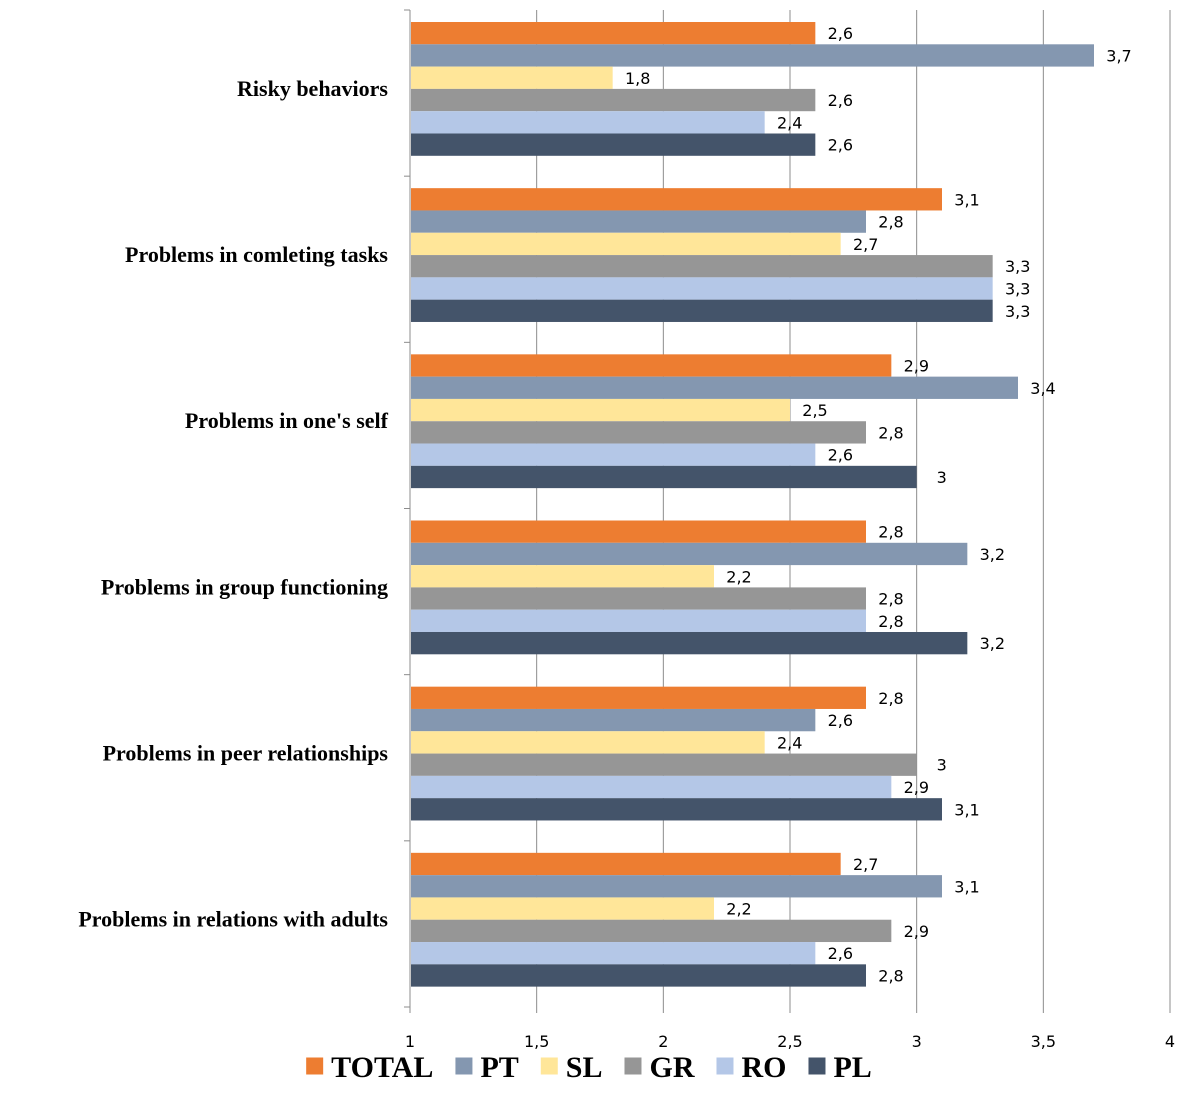 The height and width of the screenshot is (1109, 1178). What do you see at coordinates (589, 1067) in the screenshot?
I see `legend: TOTAL PT SL GR RO PL` at bounding box center [589, 1067].